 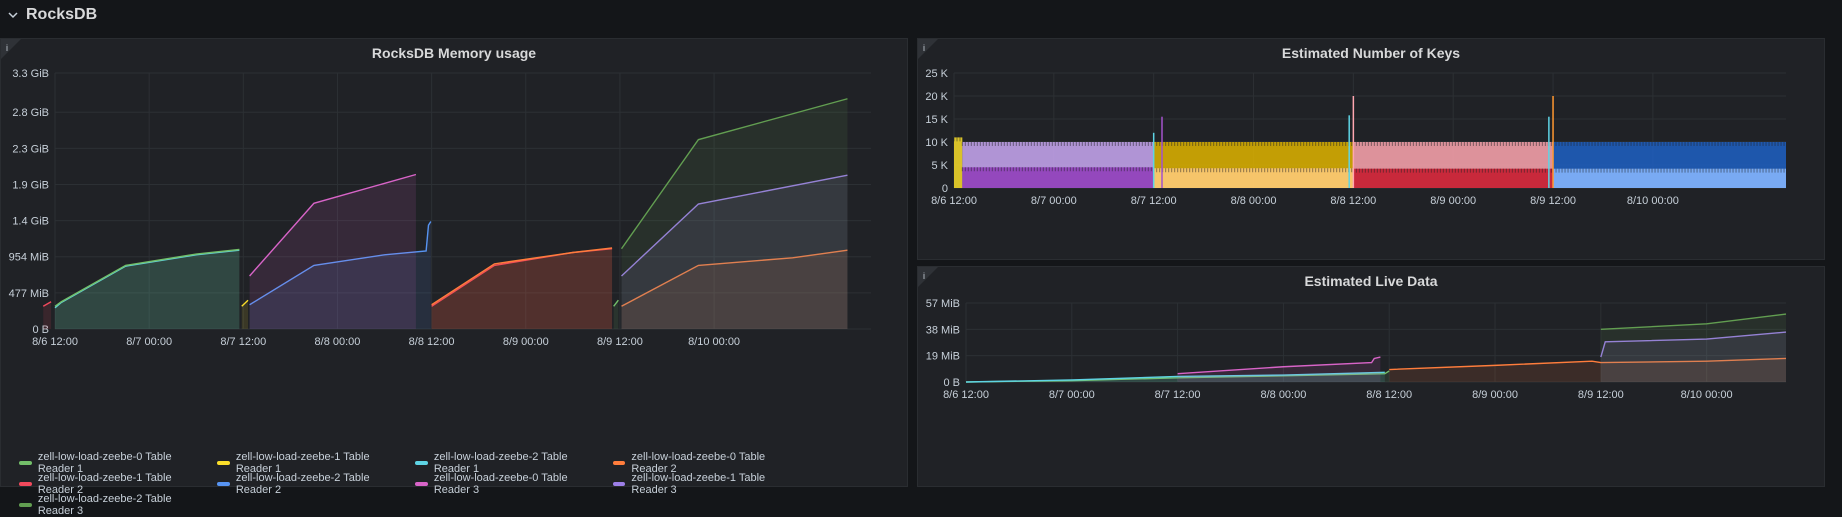 I want to click on legend-label: zell-low-load-zeebe-0 Table Reader 1, so click(x=104, y=462).